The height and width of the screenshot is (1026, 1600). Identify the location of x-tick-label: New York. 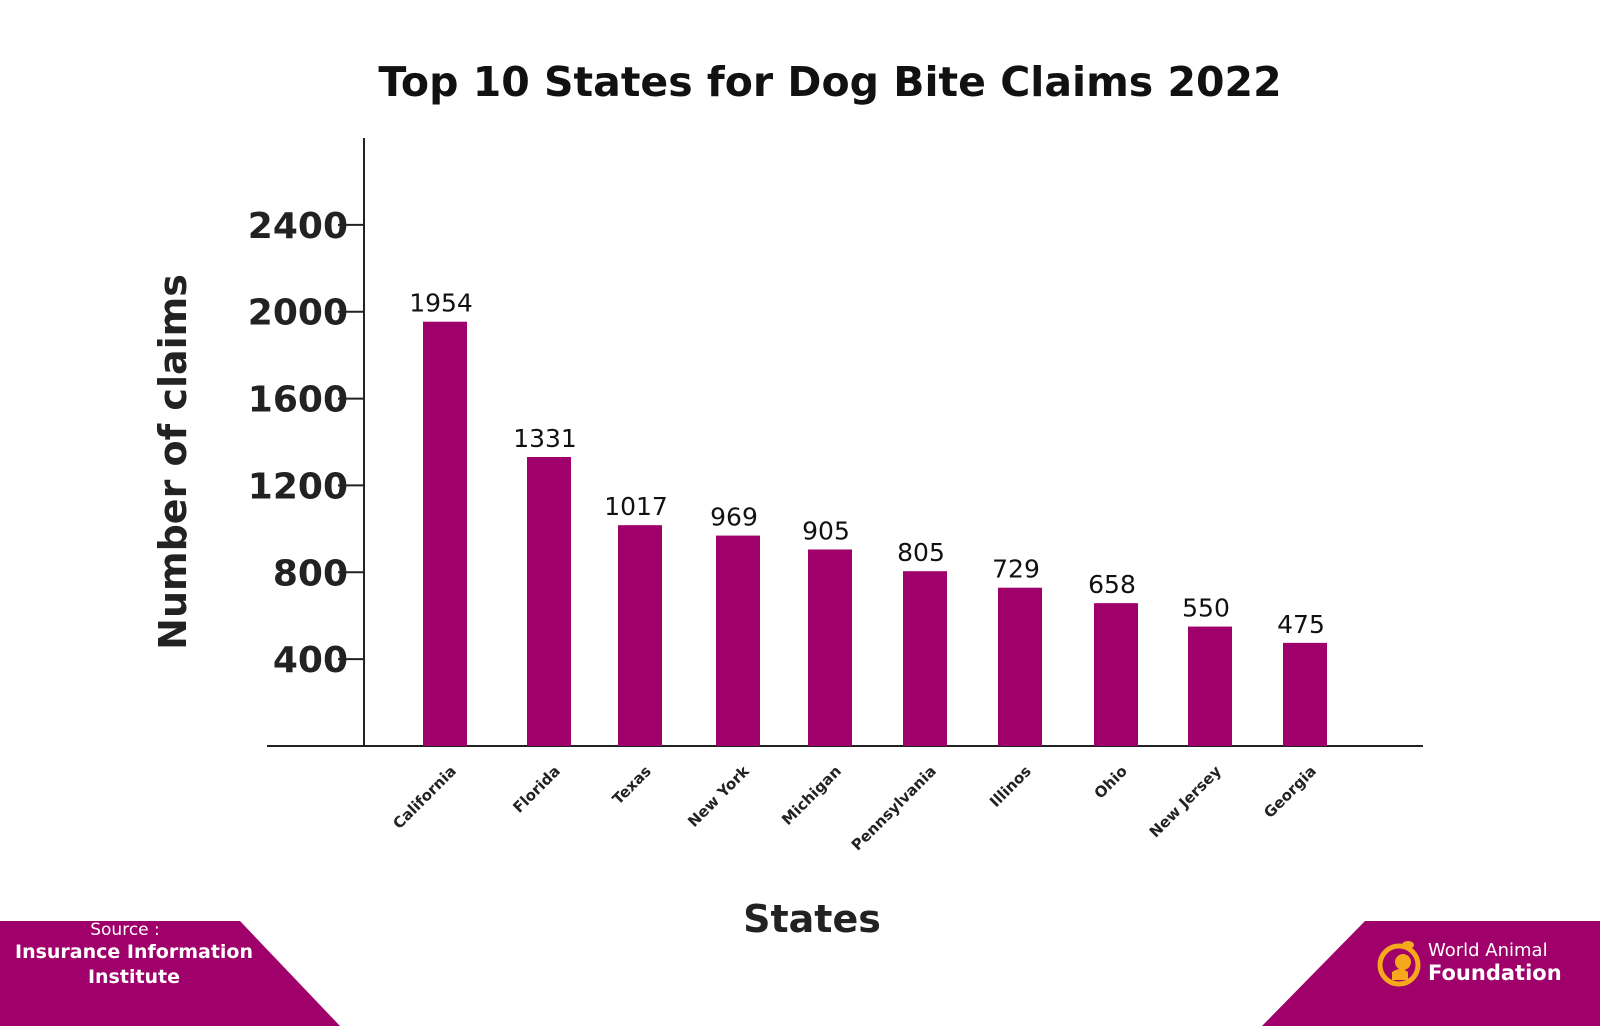
(718, 795).